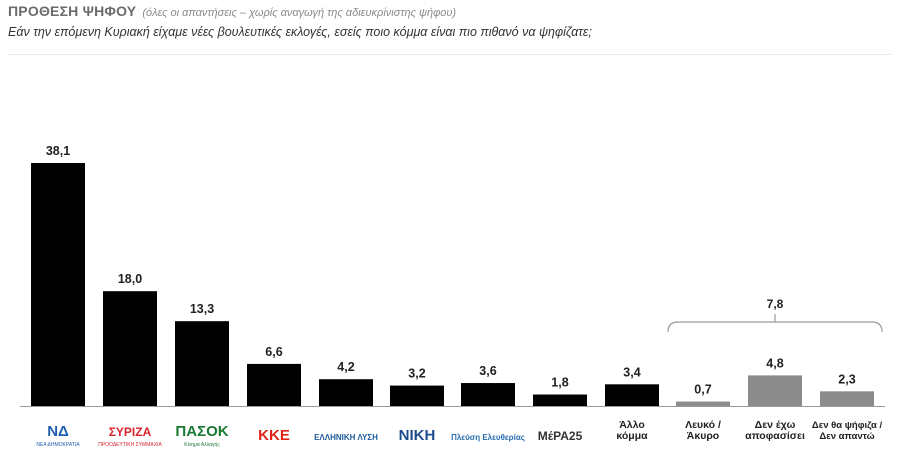 Image resolution: width=900 pixels, height=450 pixels. What do you see at coordinates (846, 379) in the screenshot?
I see `bar-value-label: 2,3` at bounding box center [846, 379].